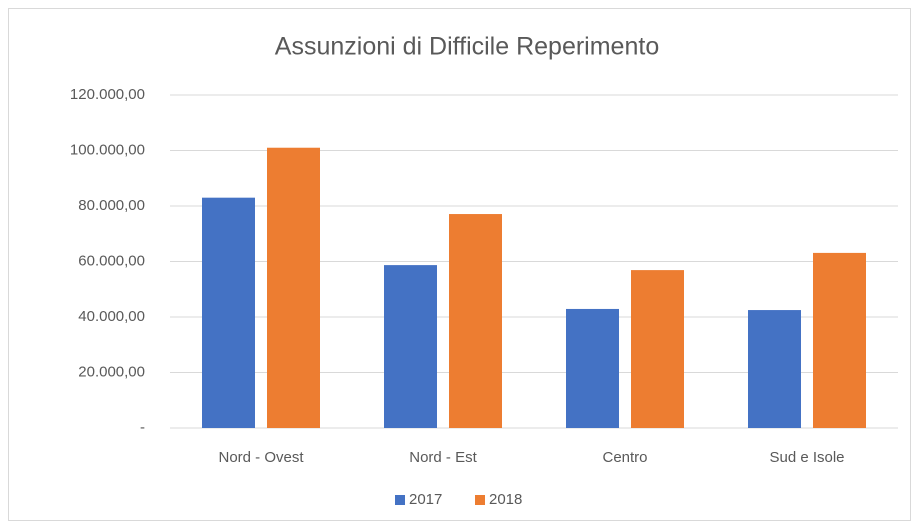 The height and width of the screenshot is (530, 917). Describe the element at coordinates (111, 205) in the screenshot. I see `y-tick-label: 80.000,00` at that location.